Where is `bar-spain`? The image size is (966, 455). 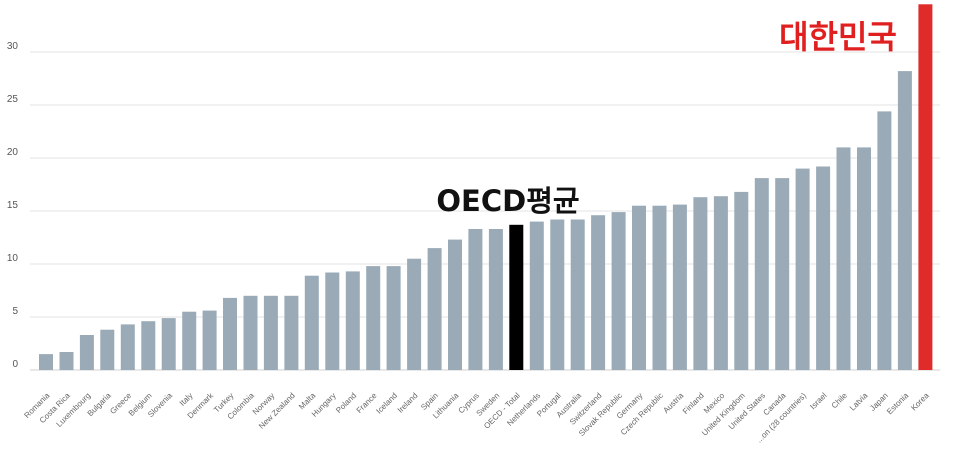 bar-spain is located at coordinates (434, 309).